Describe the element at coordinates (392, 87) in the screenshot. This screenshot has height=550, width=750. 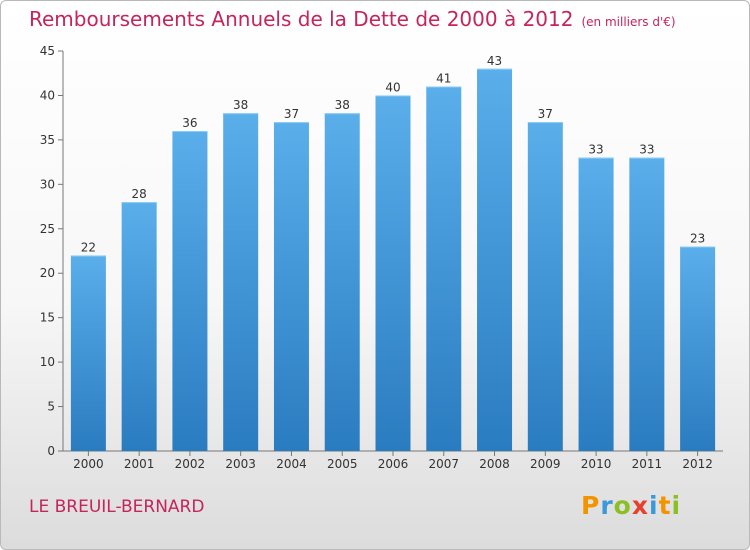
I see `data-label: 40` at that location.